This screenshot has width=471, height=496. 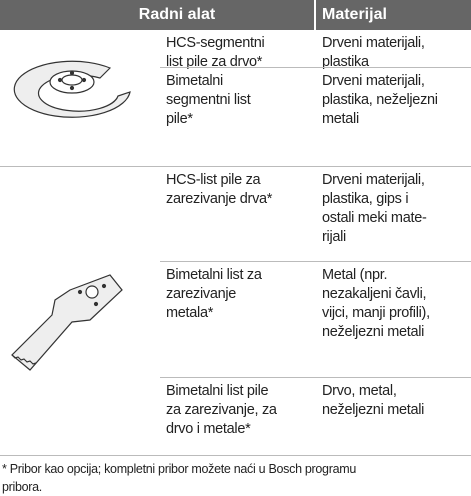 What do you see at coordinates (201, 294) in the screenshot?
I see `tool-text: zarezivanje` at bounding box center [201, 294].